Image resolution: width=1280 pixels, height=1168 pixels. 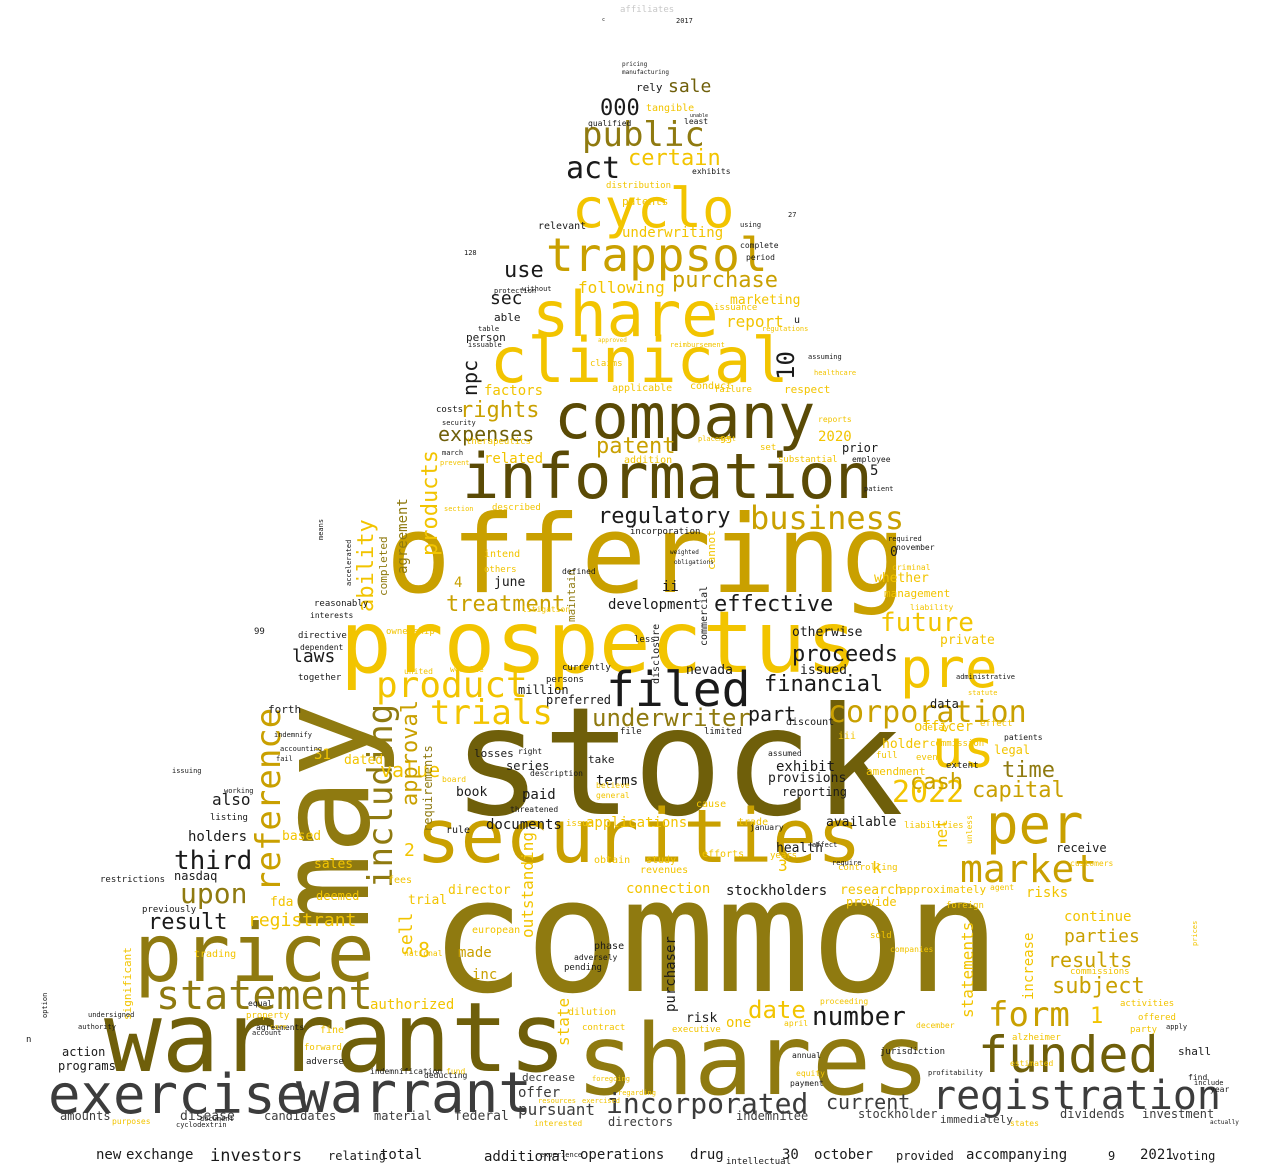 What do you see at coordinates (450, 410) in the screenshot?
I see `word: costs` at bounding box center [450, 410].